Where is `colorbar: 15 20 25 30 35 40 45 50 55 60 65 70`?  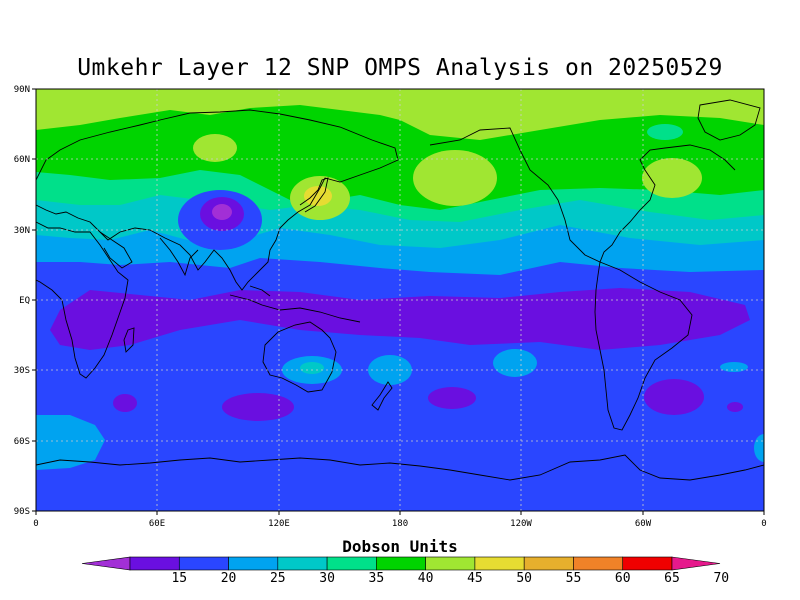
colorbar: 15 20 25 30 35 40 45 50 55 60 65 70 is located at coordinates (405, 571).